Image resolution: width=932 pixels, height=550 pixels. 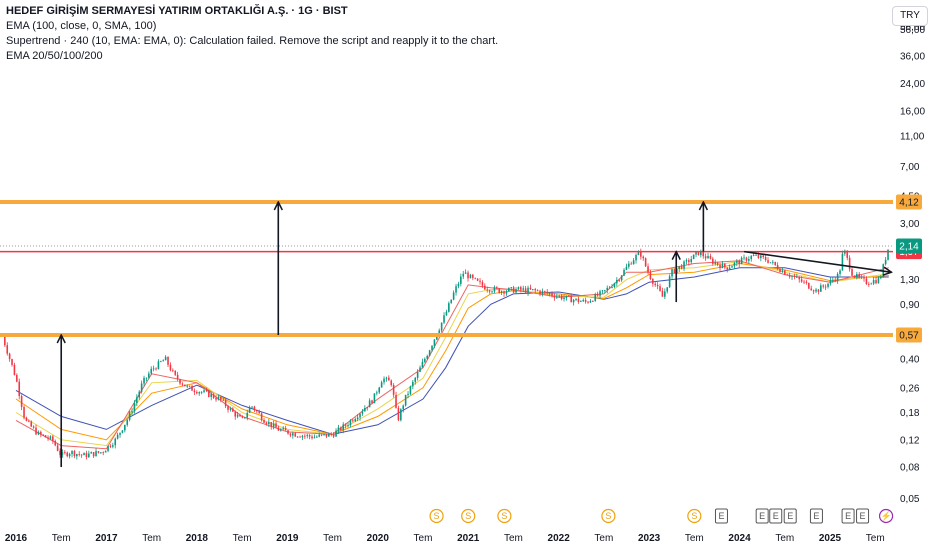 I want to click on legend-ema-ribbon-line: EMA 20/50/100/200, so click(x=54, y=56).